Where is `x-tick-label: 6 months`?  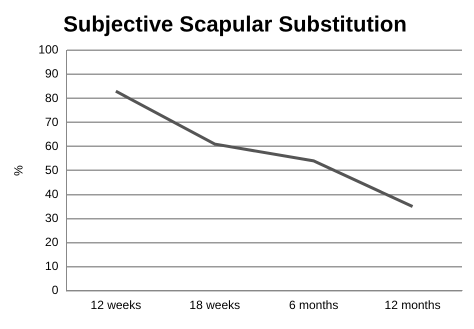
x-tick-label: 6 months is located at coordinates (313, 305).